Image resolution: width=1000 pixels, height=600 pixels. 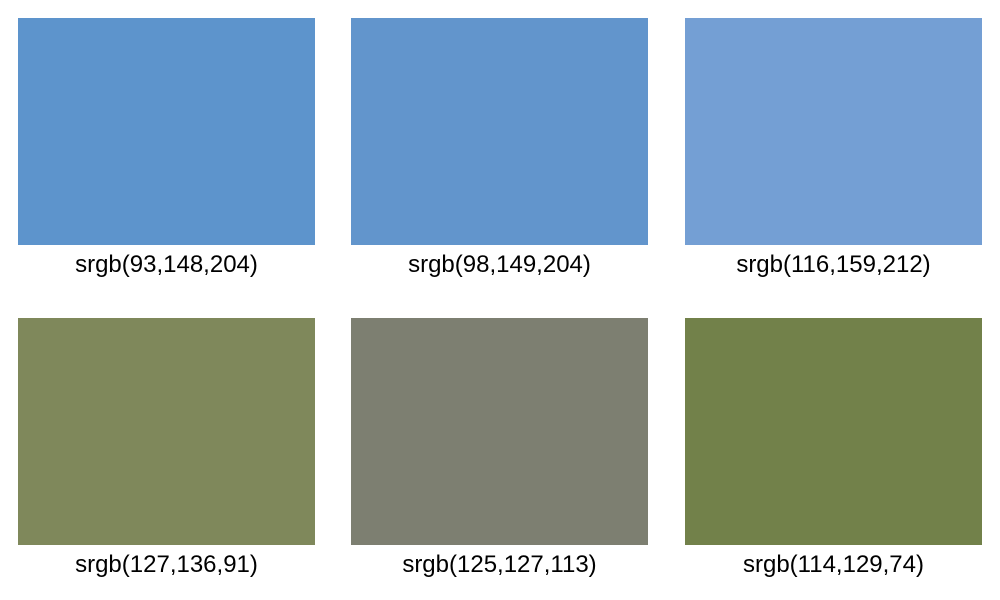 I want to click on swatch-card-5: srgb(125,127,113), so click(x=499, y=448).